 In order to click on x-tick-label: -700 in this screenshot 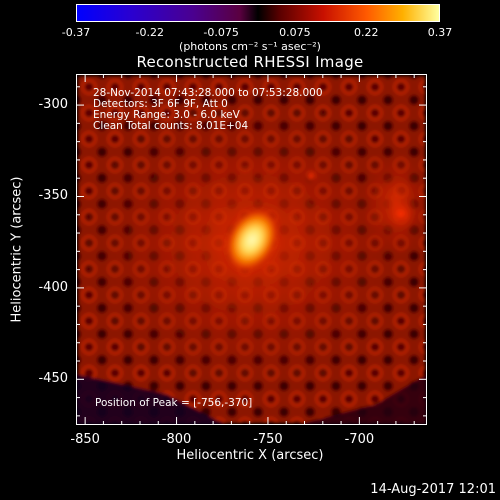, I will do `click(359, 439)`.